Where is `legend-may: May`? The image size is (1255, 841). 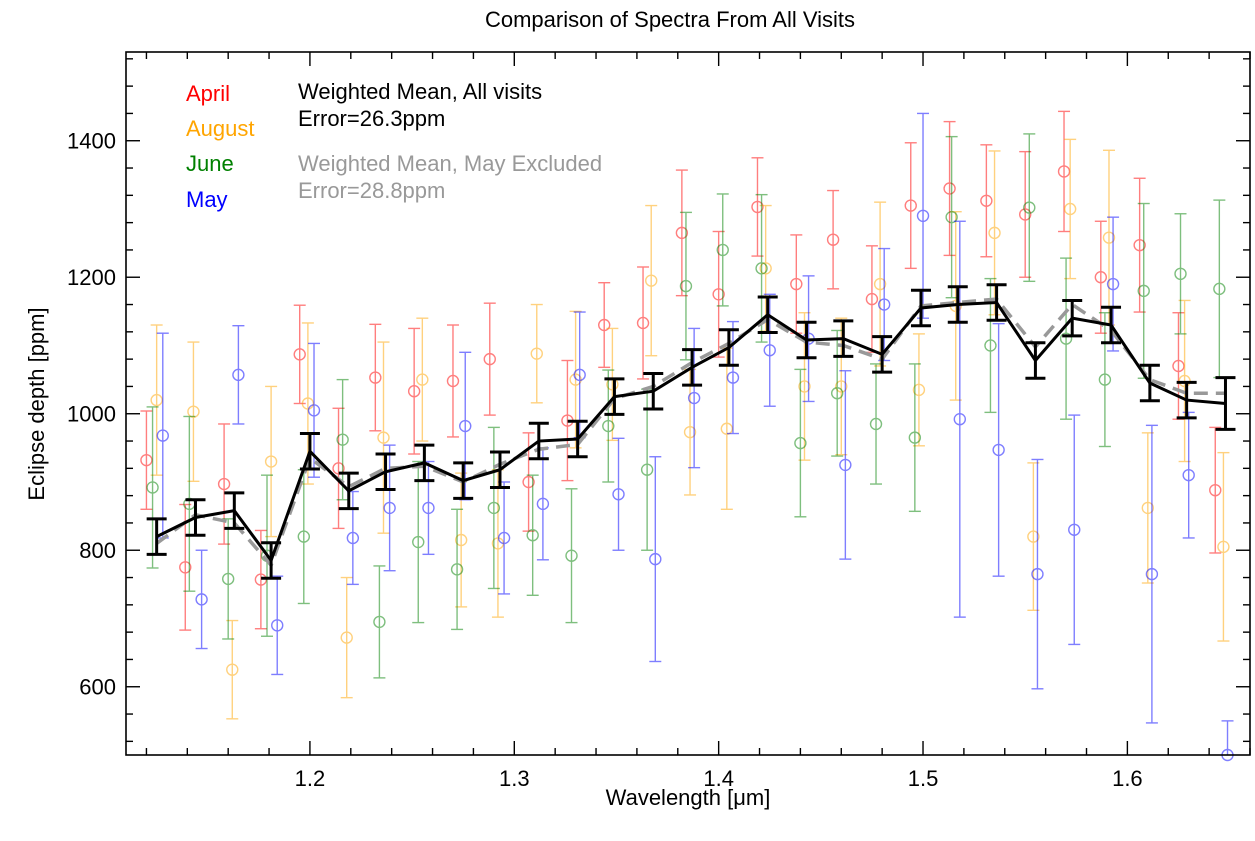 legend-may: May is located at coordinates (207, 199).